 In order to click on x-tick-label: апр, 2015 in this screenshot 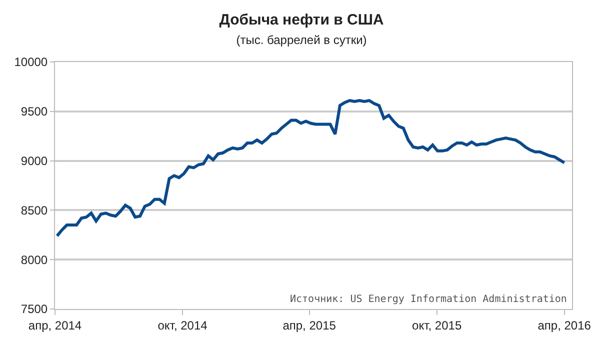, I will do `click(309, 325)`.